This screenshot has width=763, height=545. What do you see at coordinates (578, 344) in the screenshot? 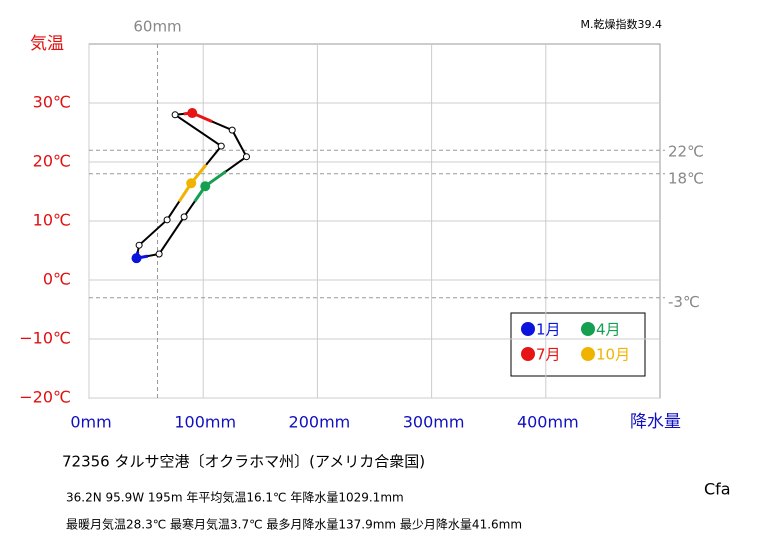
I see `legend` at bounding box center [578, 344].